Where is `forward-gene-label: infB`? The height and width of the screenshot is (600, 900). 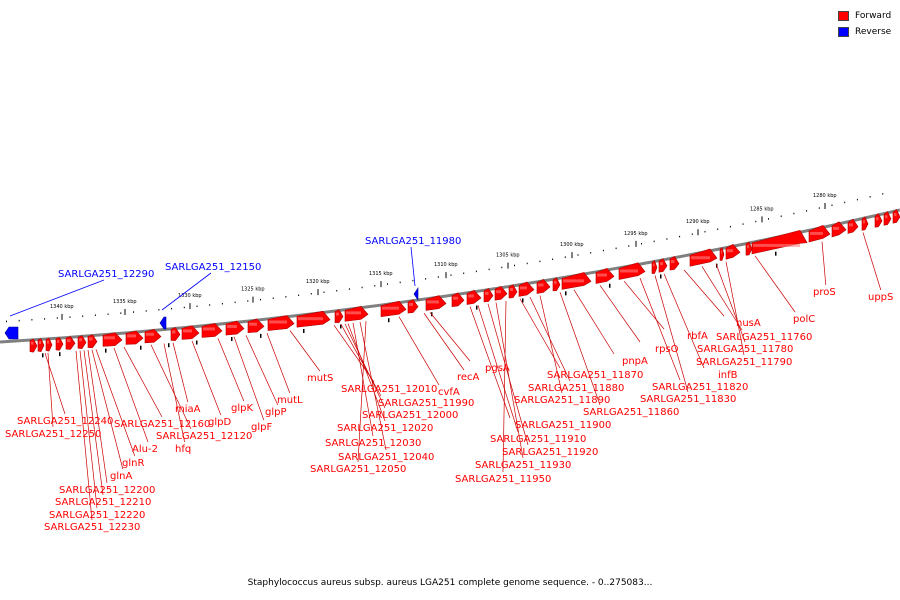
forward-gene-label: infB is located at coordinates (728, 375).